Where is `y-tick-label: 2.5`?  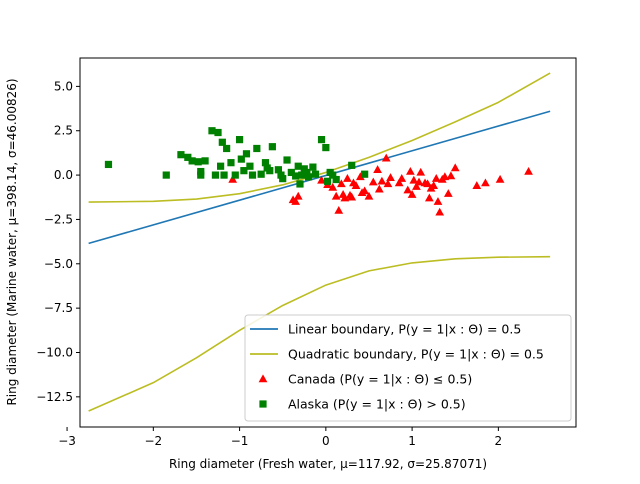
y-tick-label: 2.5 is located at coordinates (63, 131).